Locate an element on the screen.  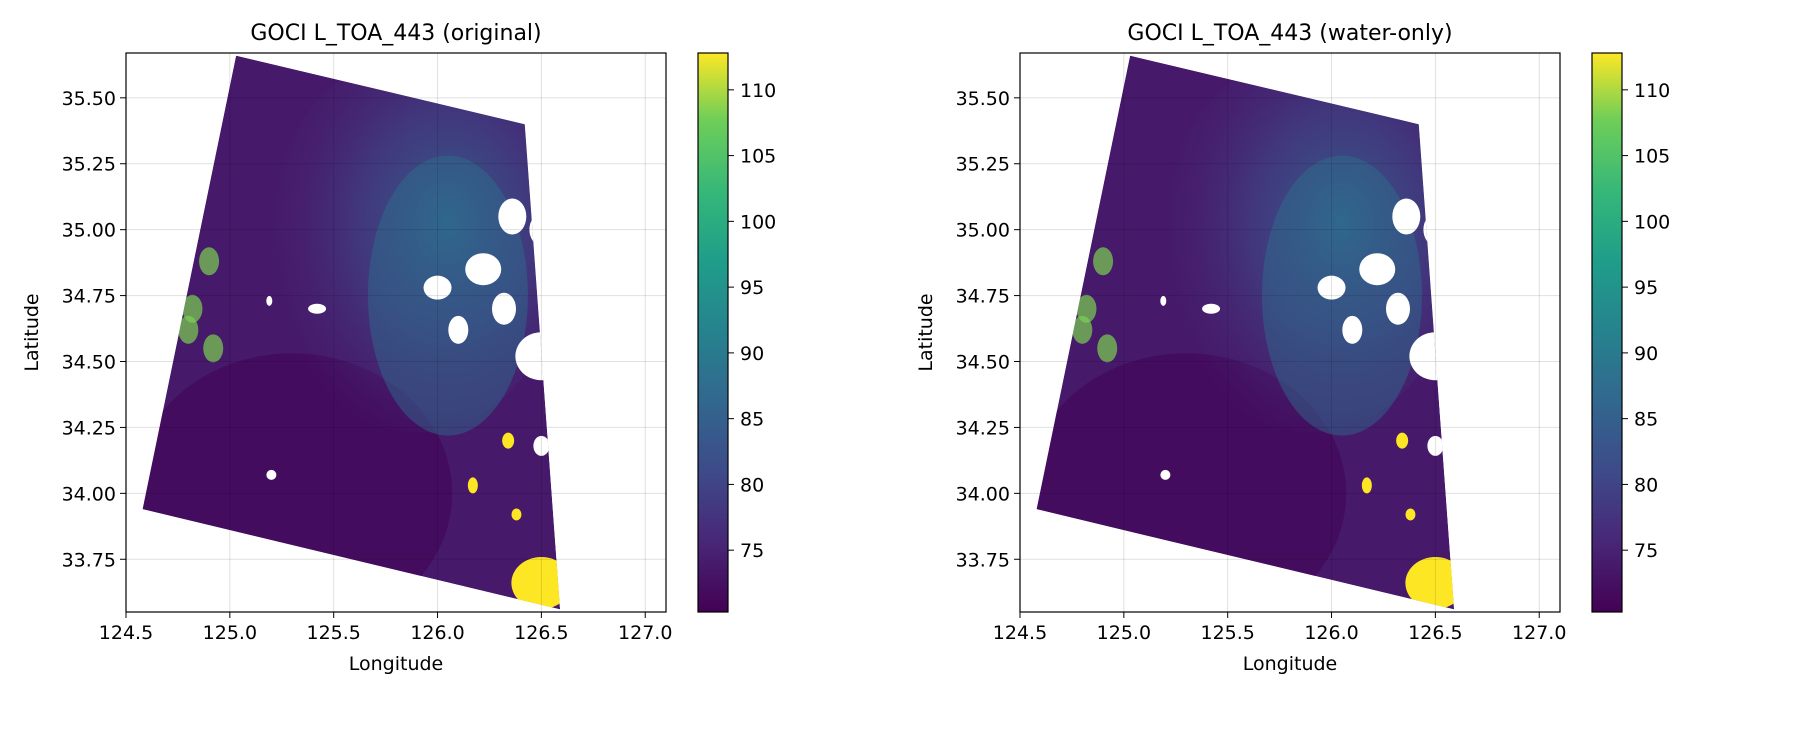
colorbar-gradient is located at coordinates (1607, 332).